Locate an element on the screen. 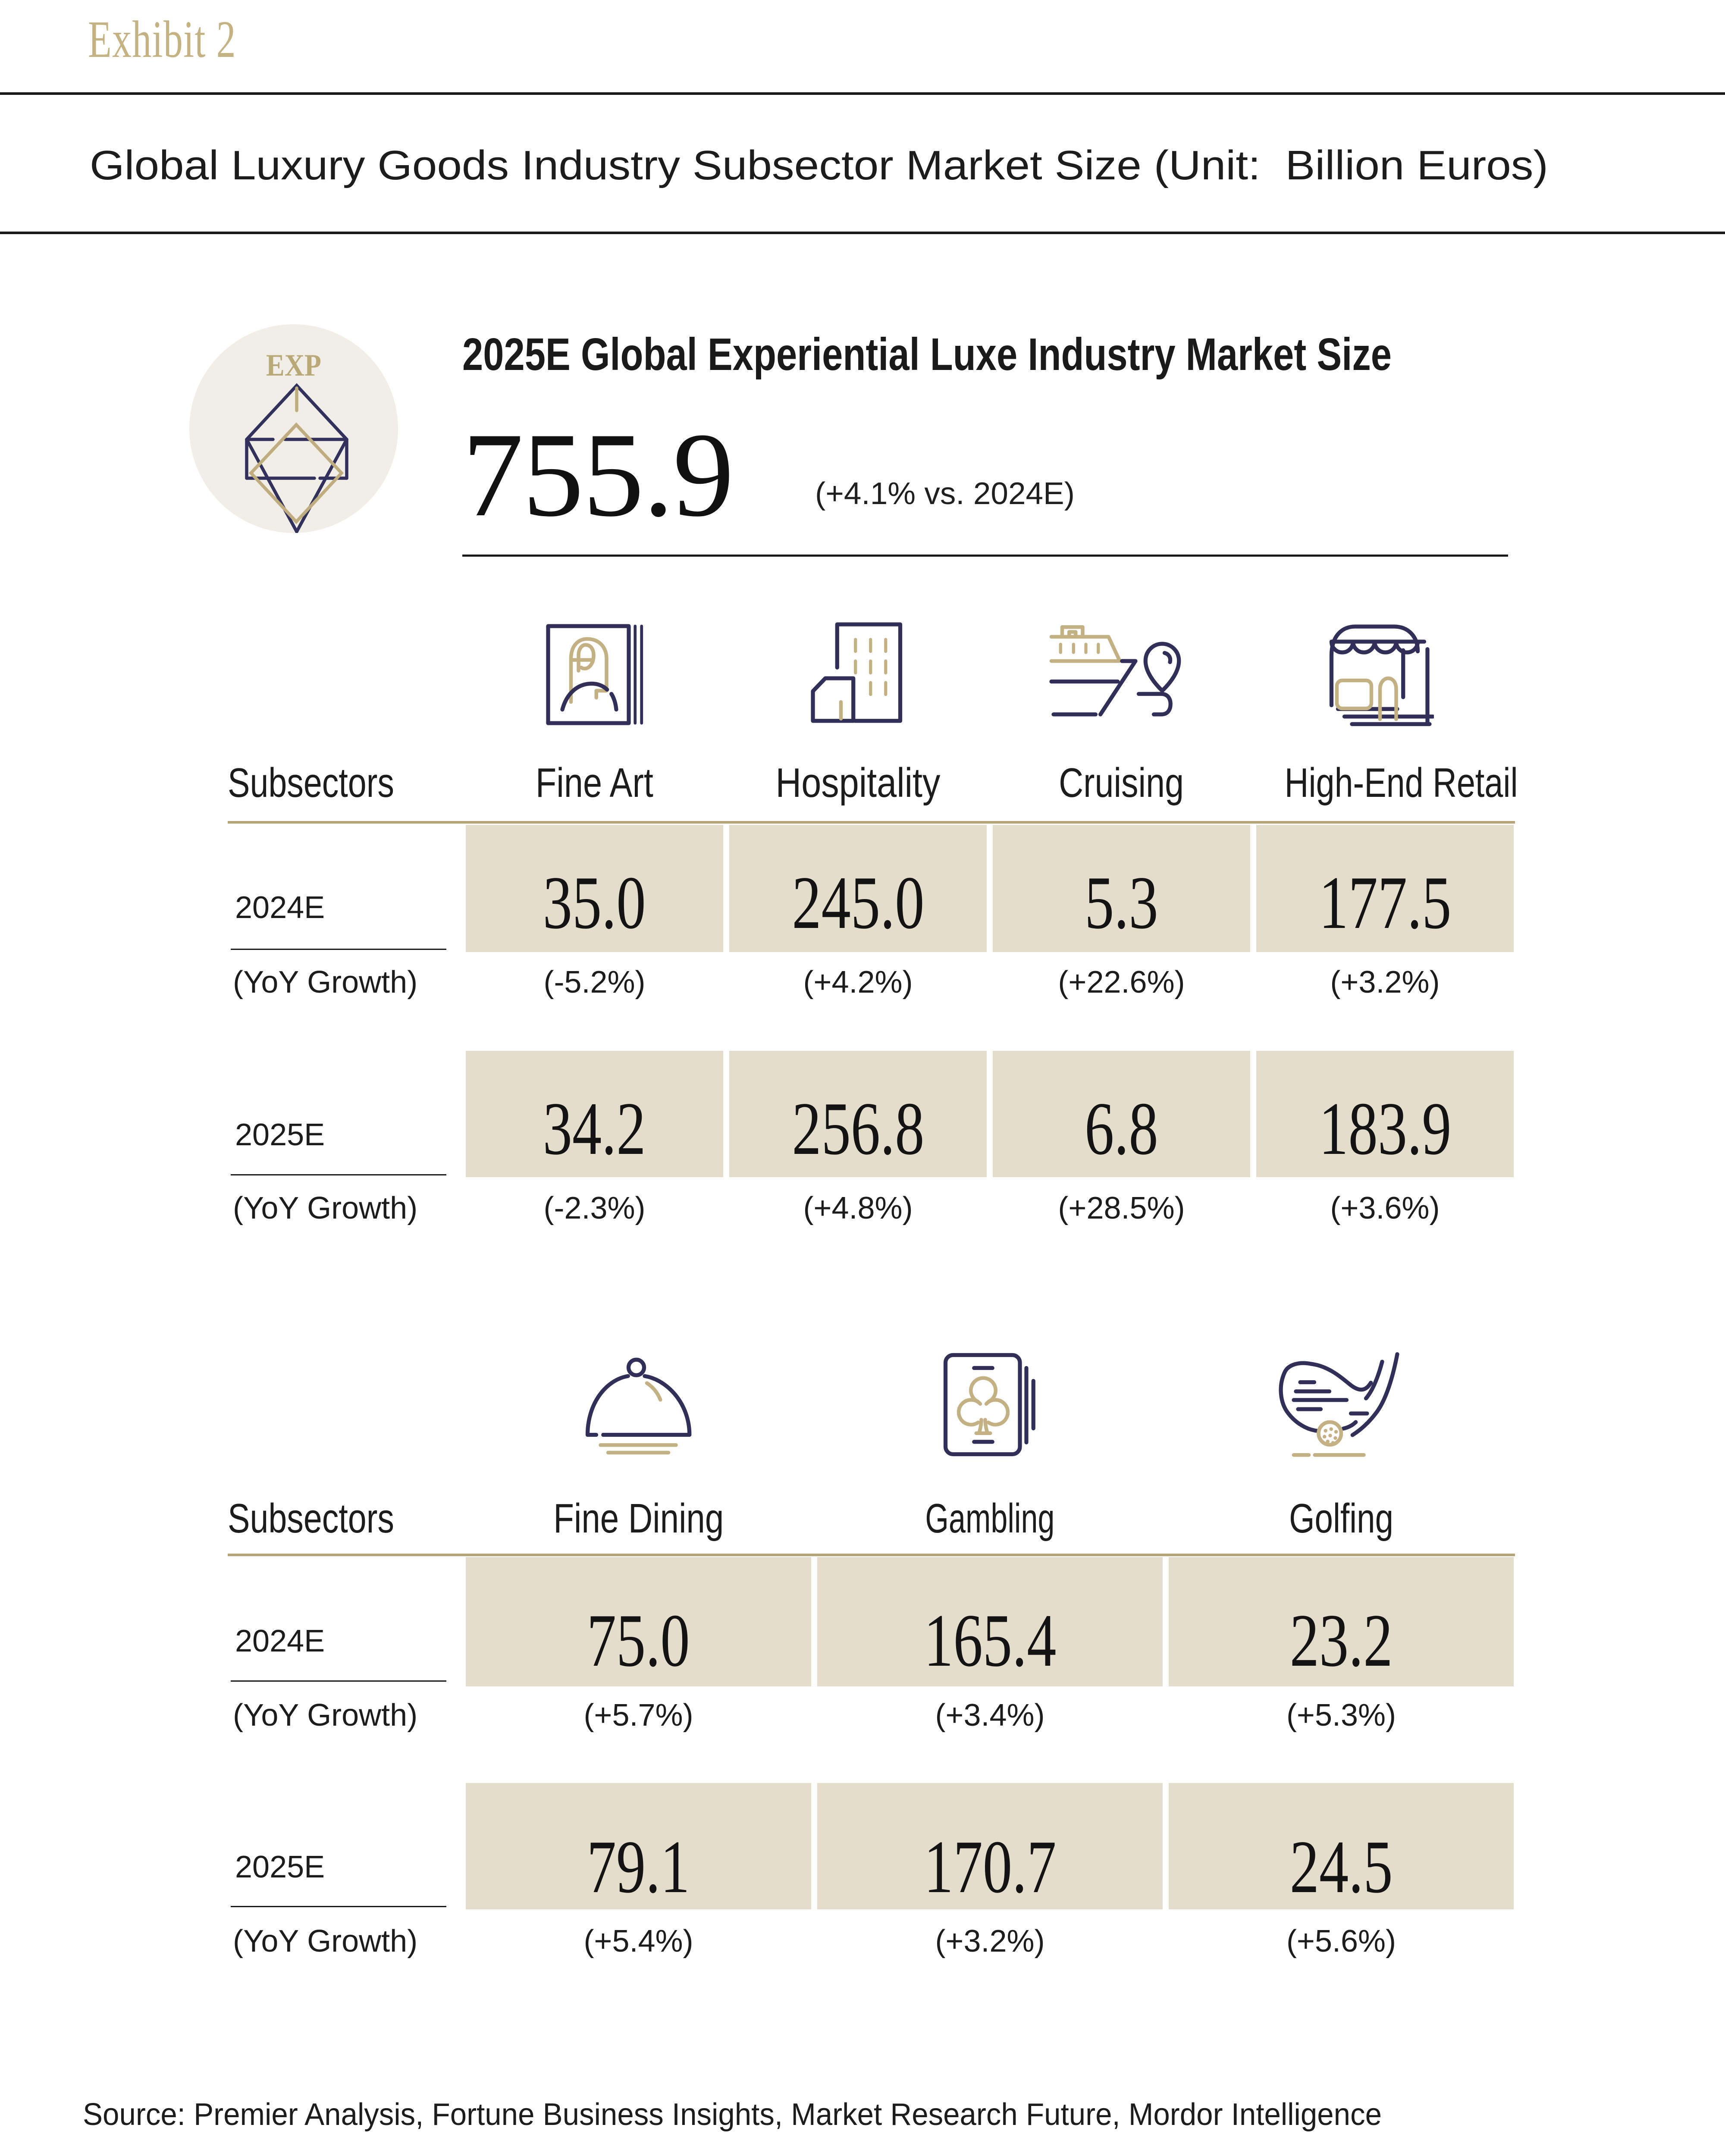 The width and height of the screenshot is (1725, 2156). table1-yoy-2025-fine-art: (-2.3%) is located at coordinates (595, 1208).